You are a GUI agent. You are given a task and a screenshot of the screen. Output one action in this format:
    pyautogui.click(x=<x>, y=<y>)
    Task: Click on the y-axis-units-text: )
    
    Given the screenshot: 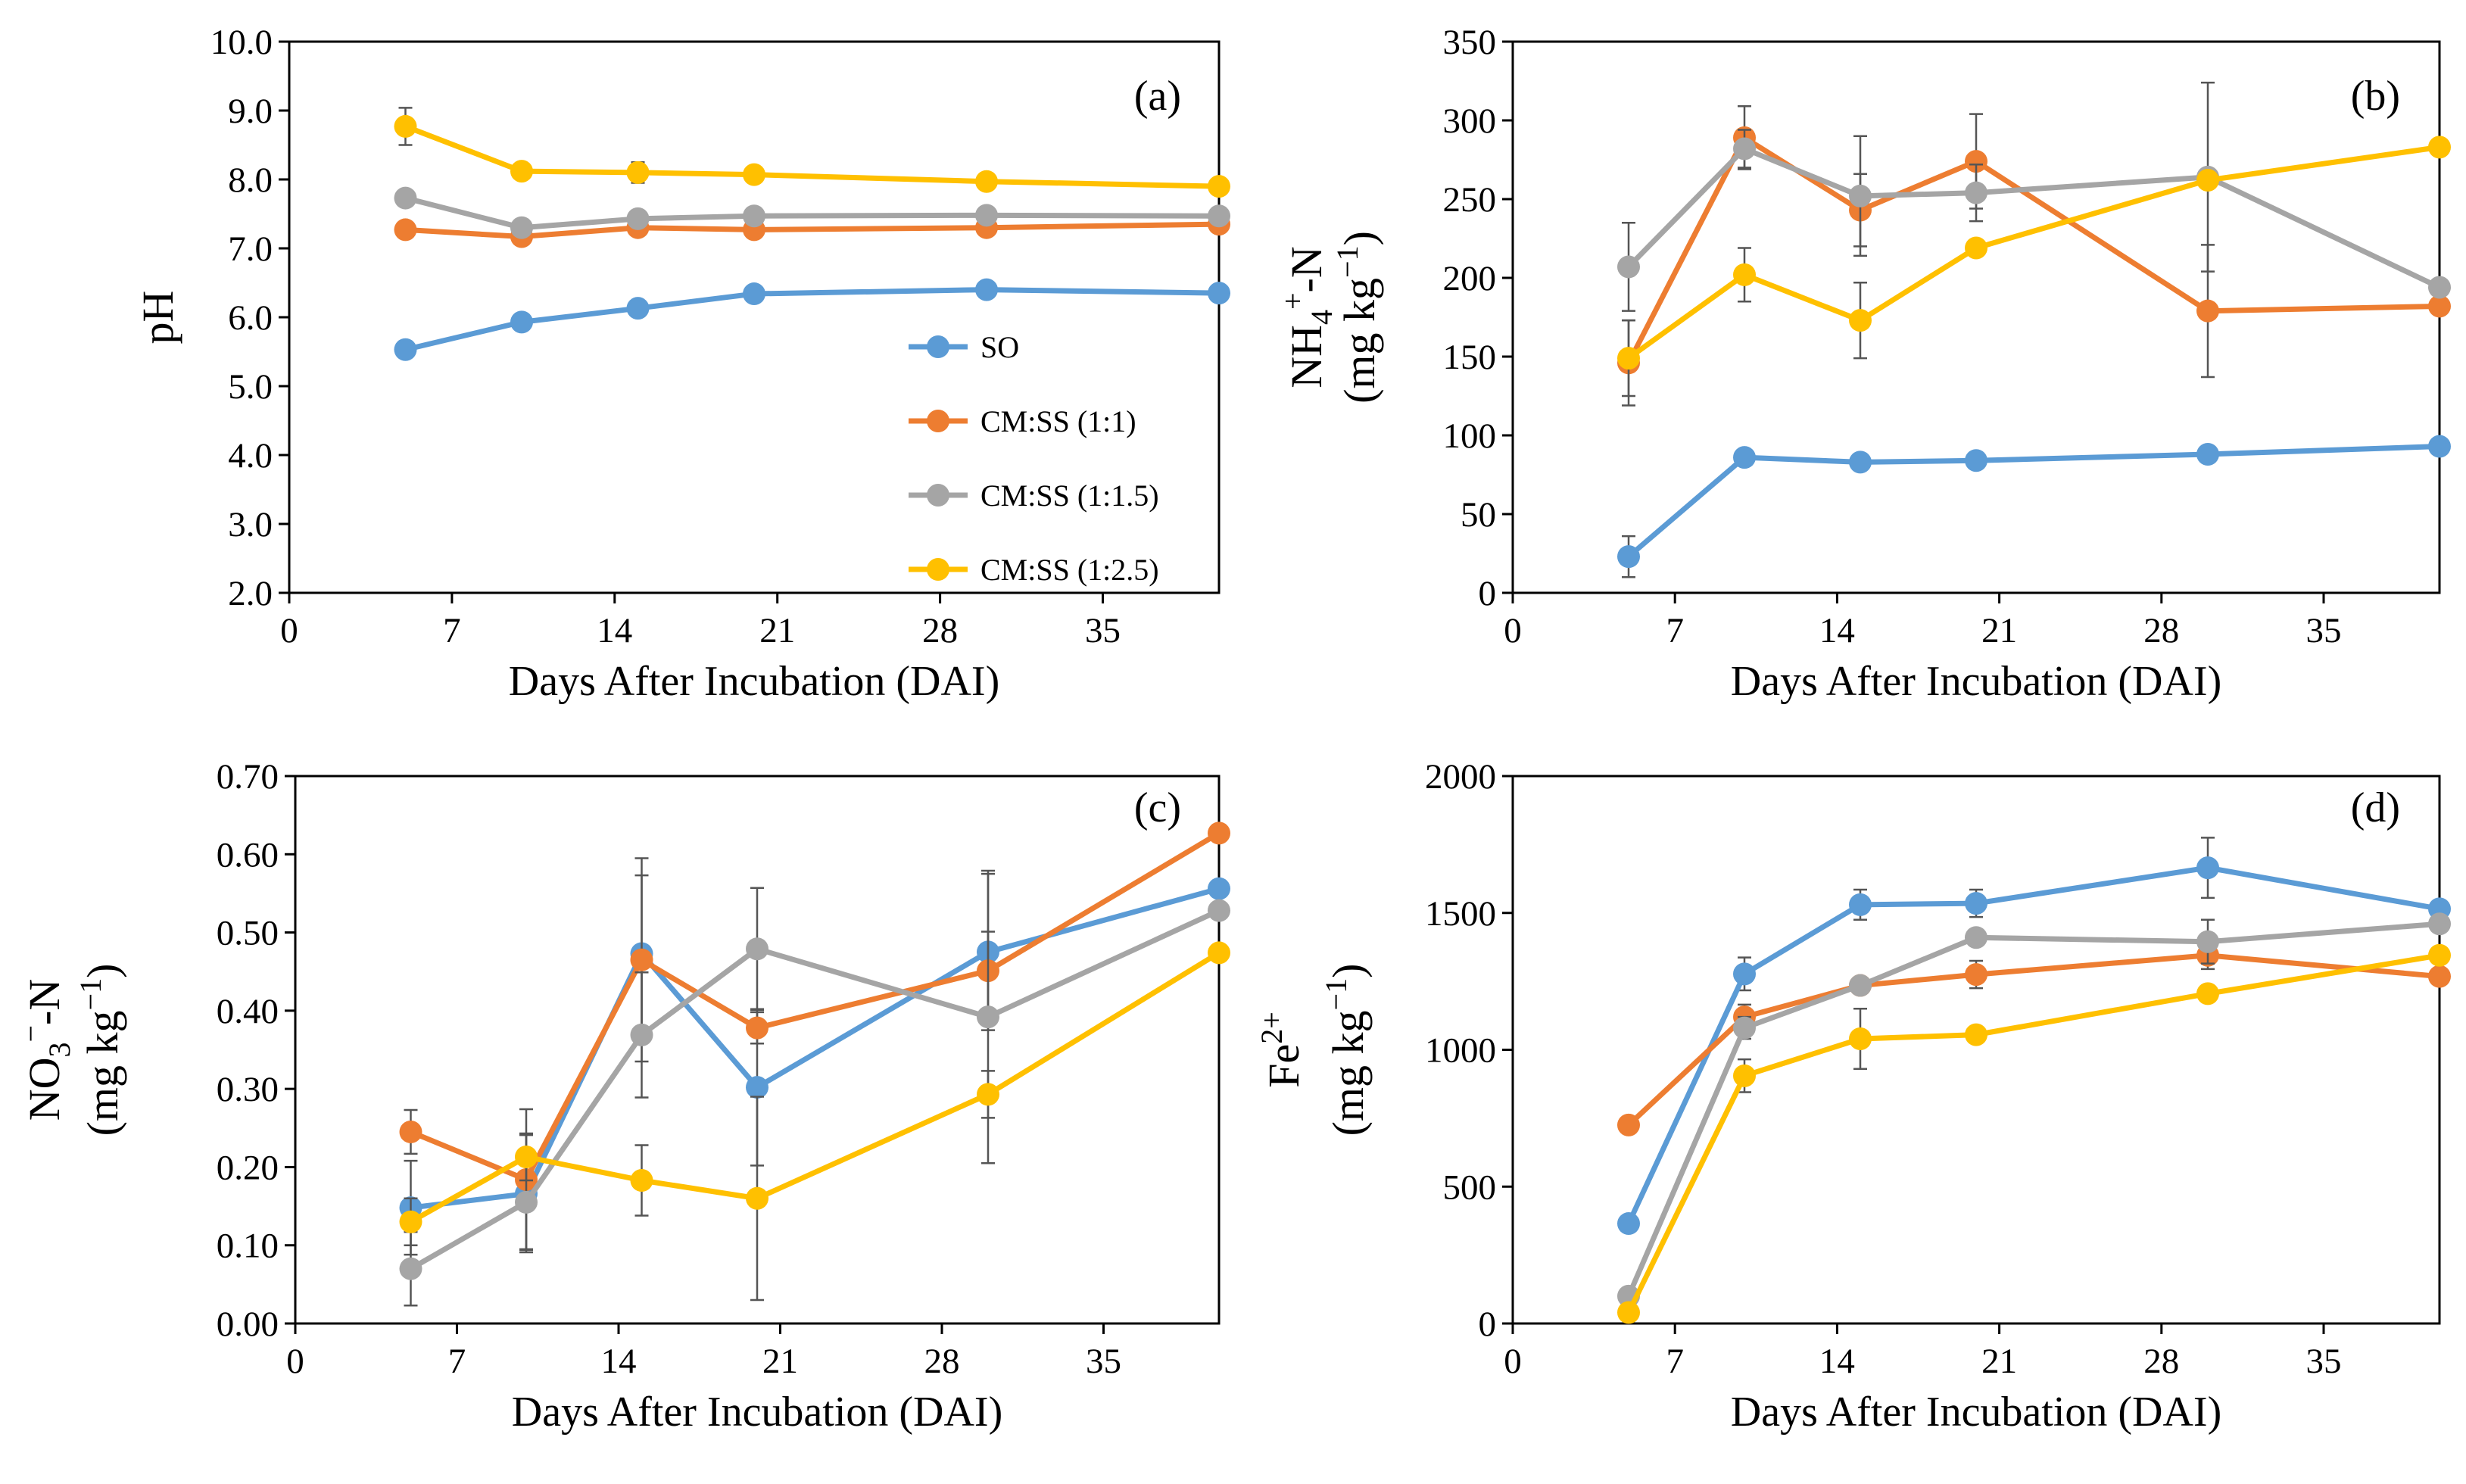 What is the action you would take?
    pyautogui.click(x=102, y=971)
    